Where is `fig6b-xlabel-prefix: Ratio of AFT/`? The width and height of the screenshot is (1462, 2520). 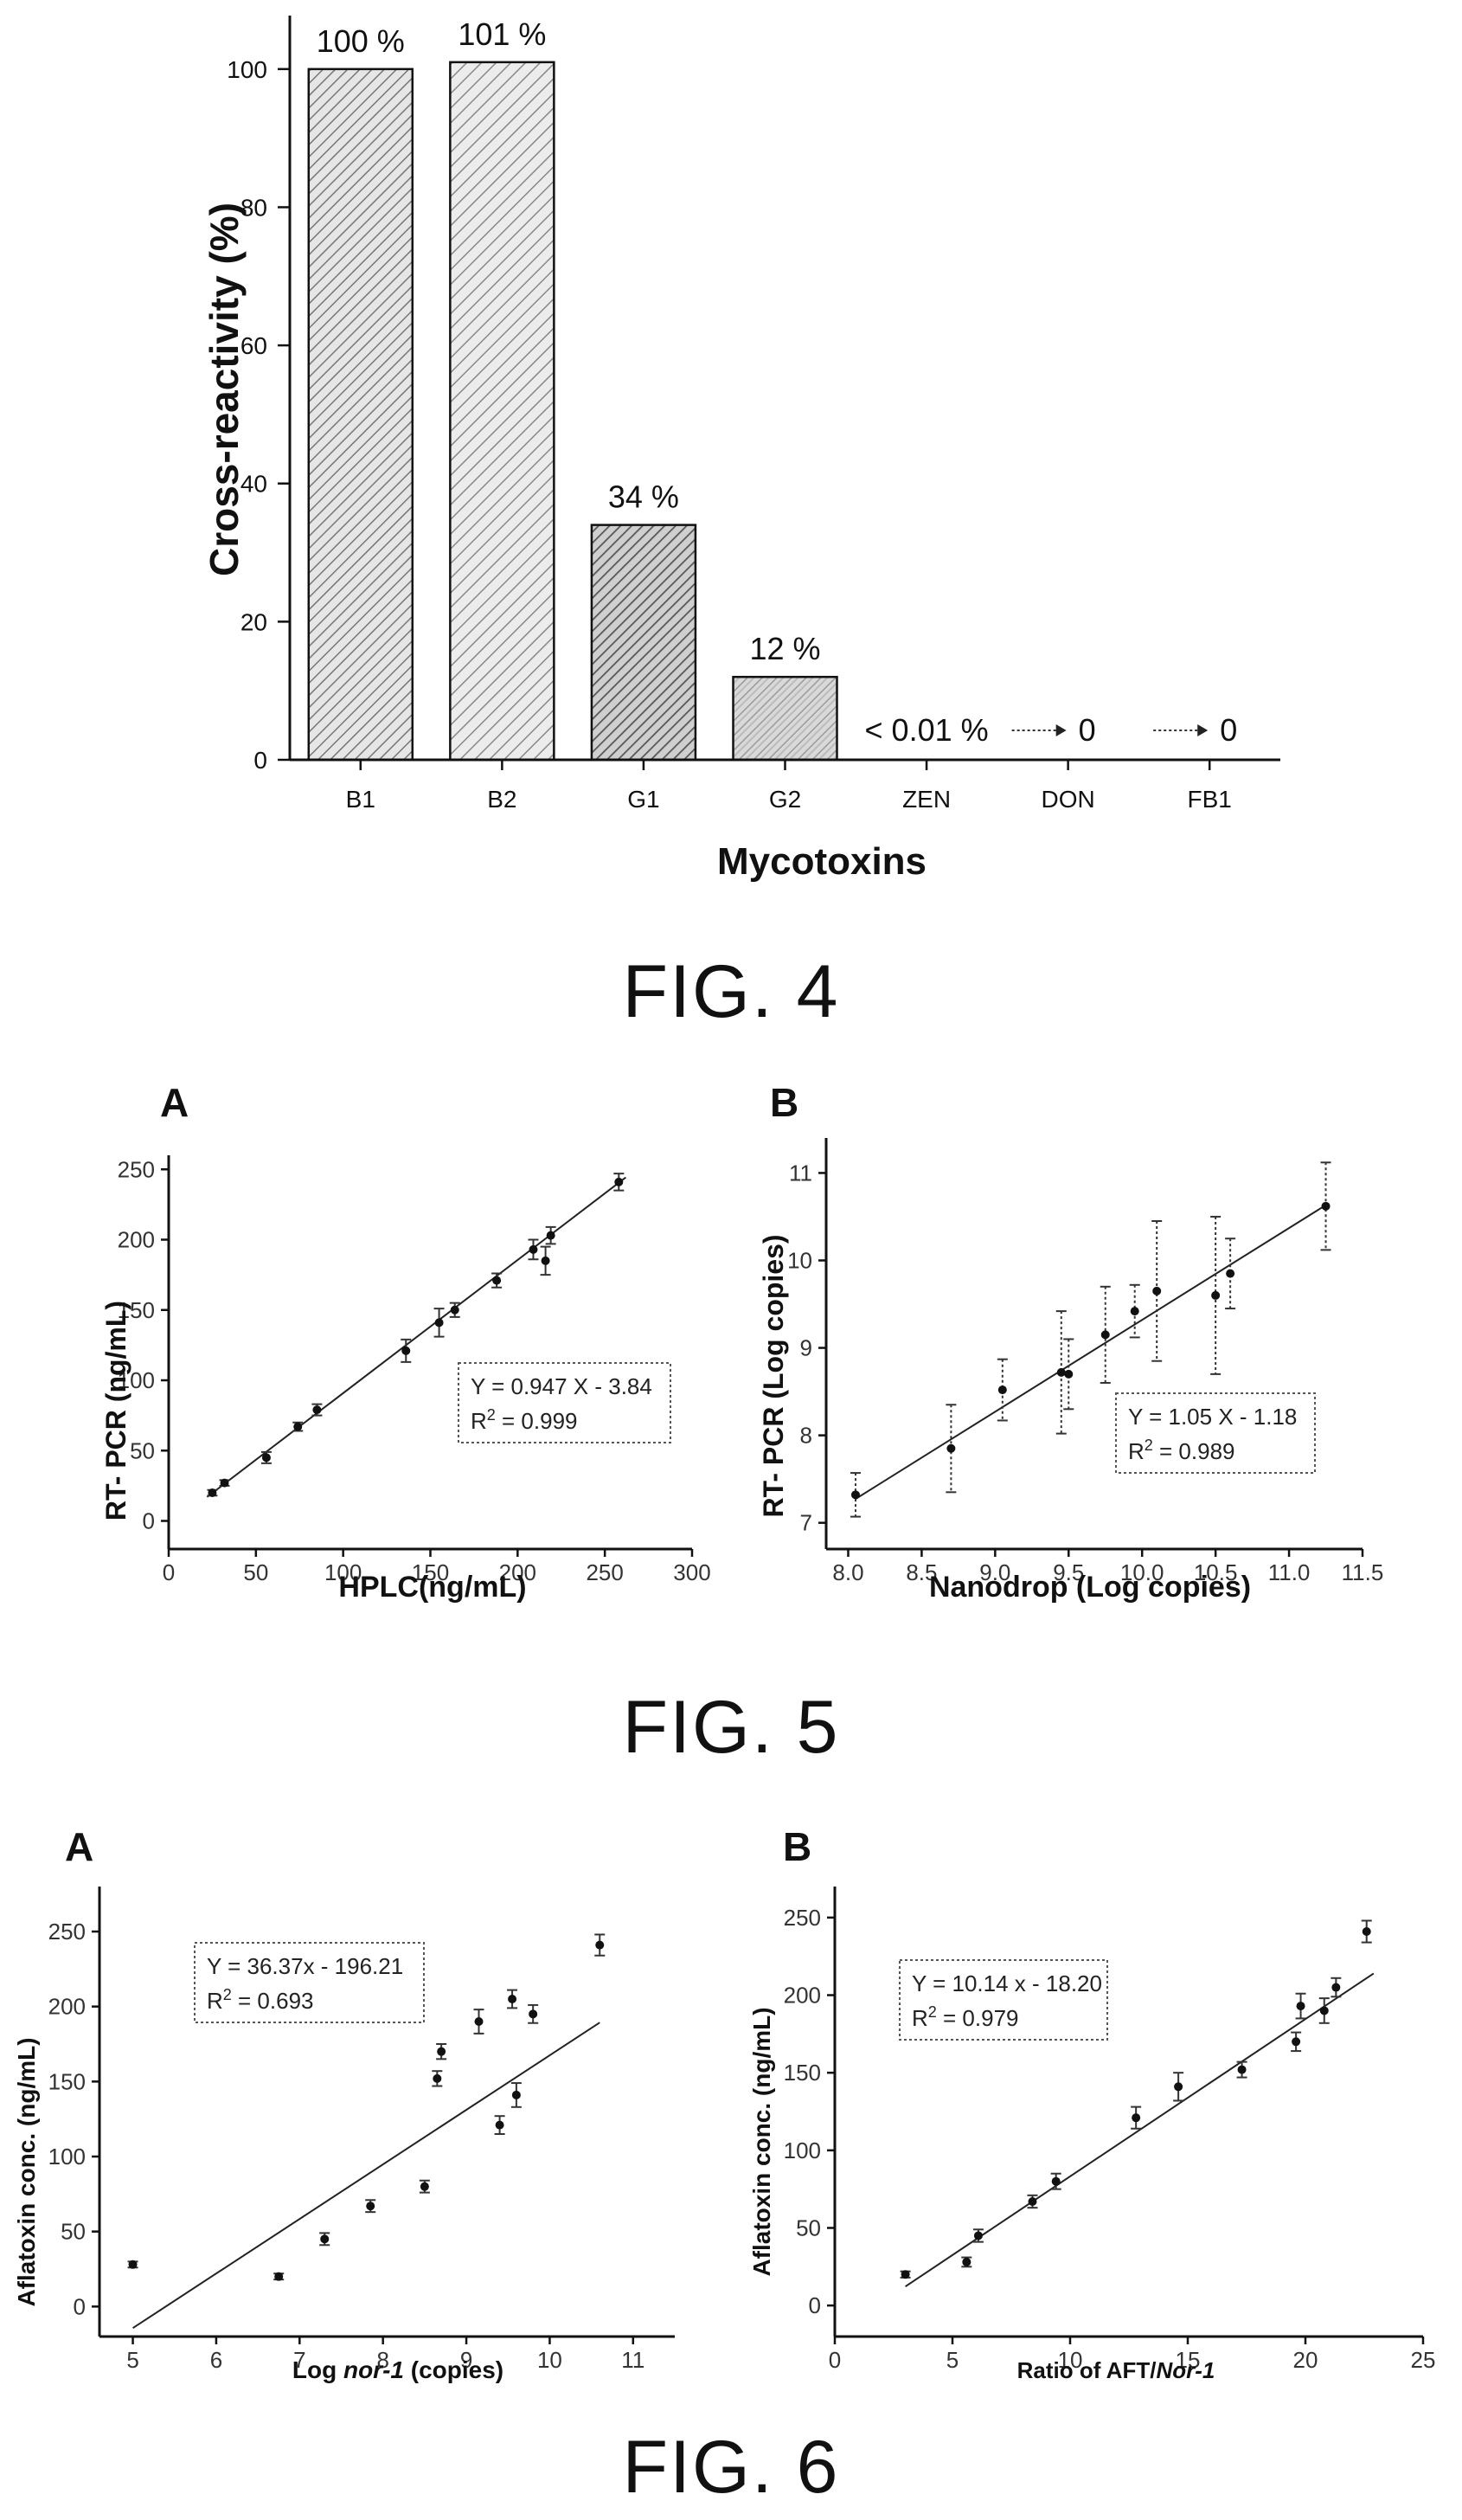
fig6b-xlabel-prefix: Ratio of AFT/ is located at coordinates (1087, 2370).